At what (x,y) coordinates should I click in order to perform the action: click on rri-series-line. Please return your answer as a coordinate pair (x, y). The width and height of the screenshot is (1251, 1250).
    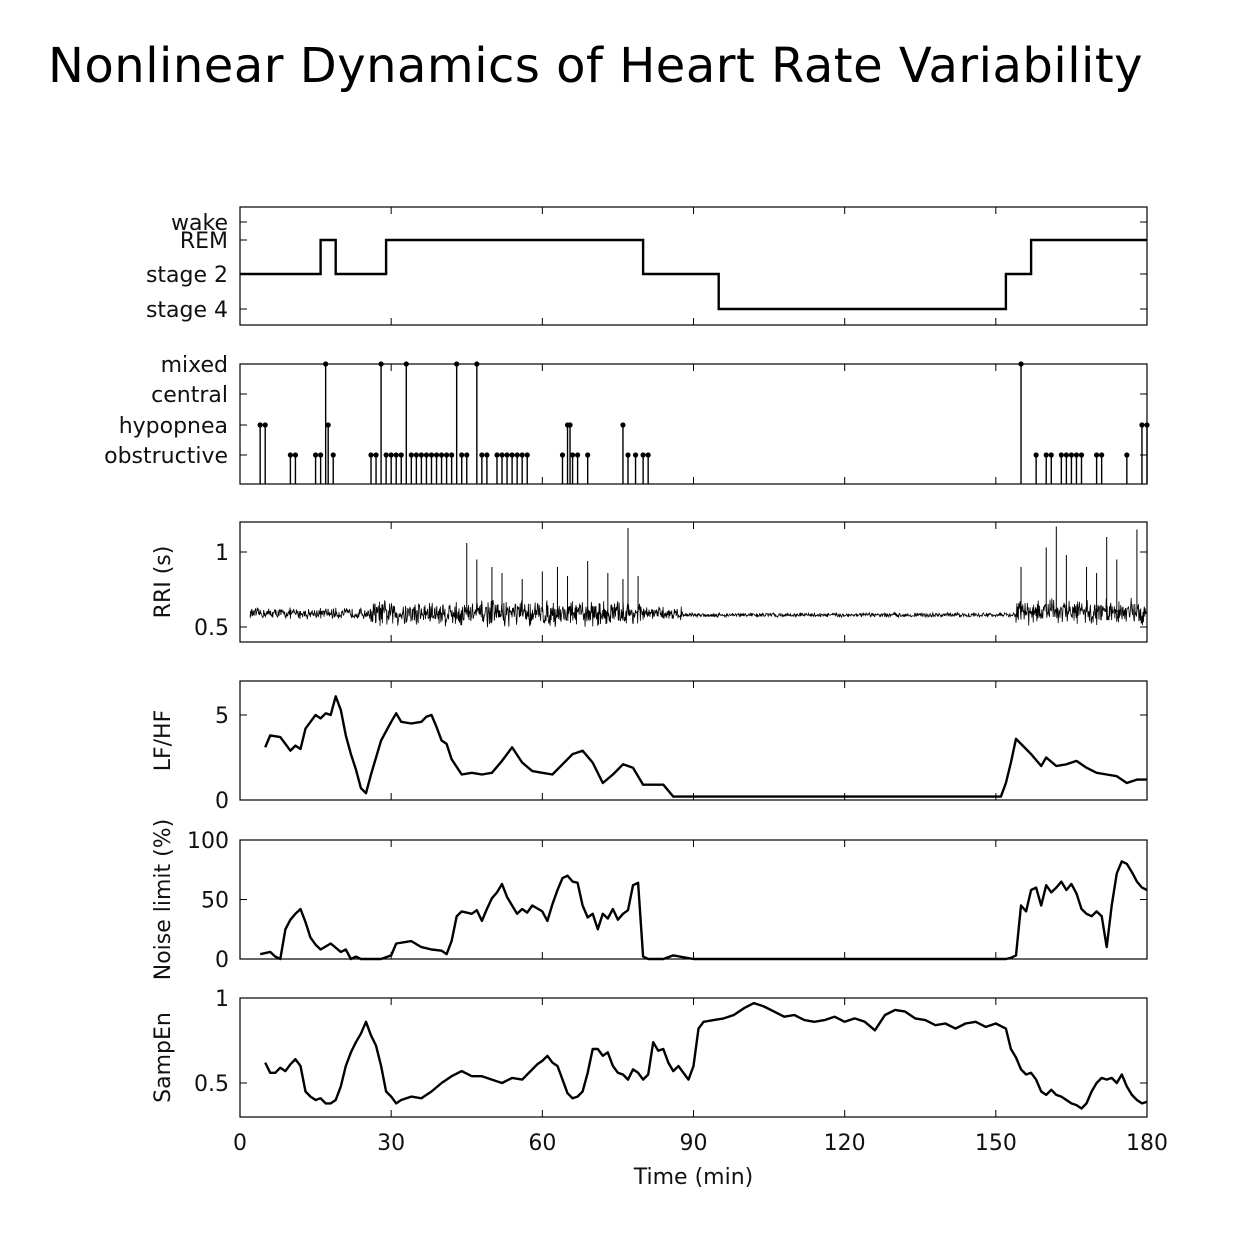
    Looking at the image, I should click on (698, 612).